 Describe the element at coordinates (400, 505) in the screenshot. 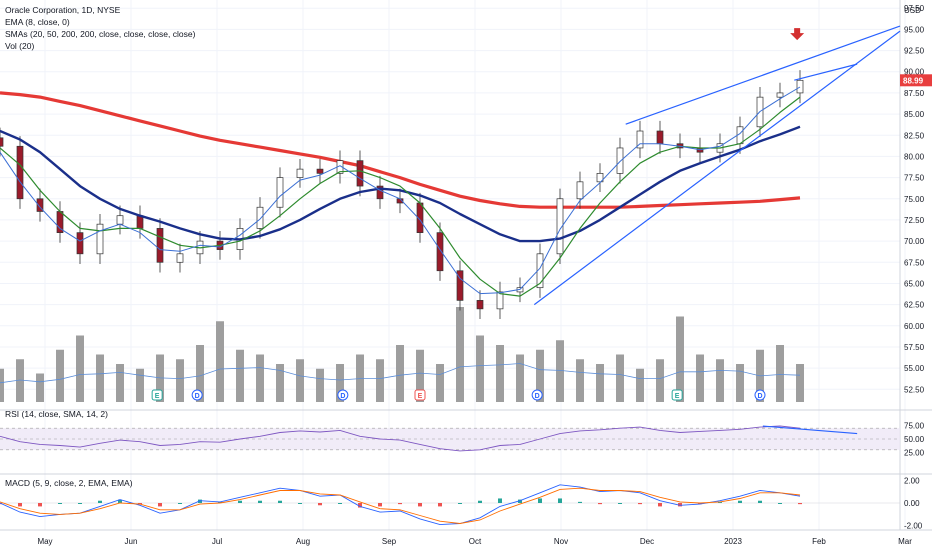

I see `macd-signal-line` at that location.